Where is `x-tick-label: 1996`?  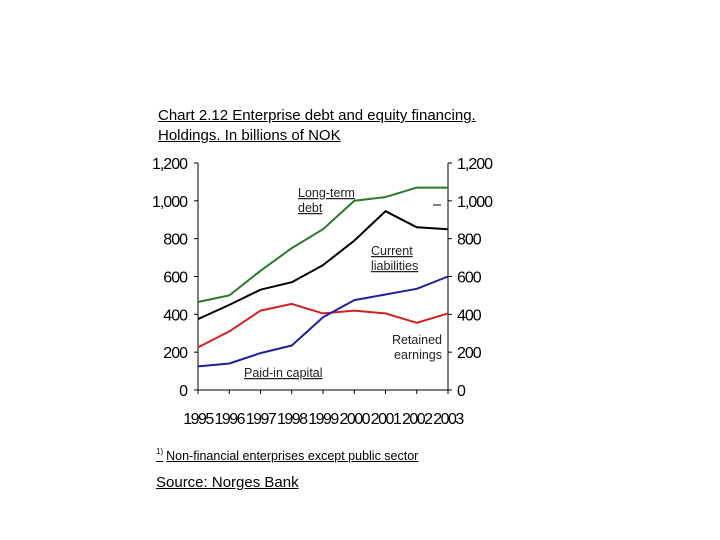 x-tick-label: 1996 is located at coordinates (229, 419).